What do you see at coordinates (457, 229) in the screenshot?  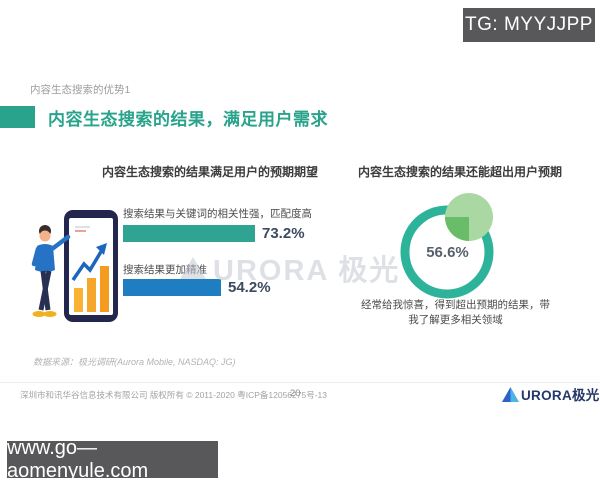 I see `pie-wedge` at bounding box center [457, 229].